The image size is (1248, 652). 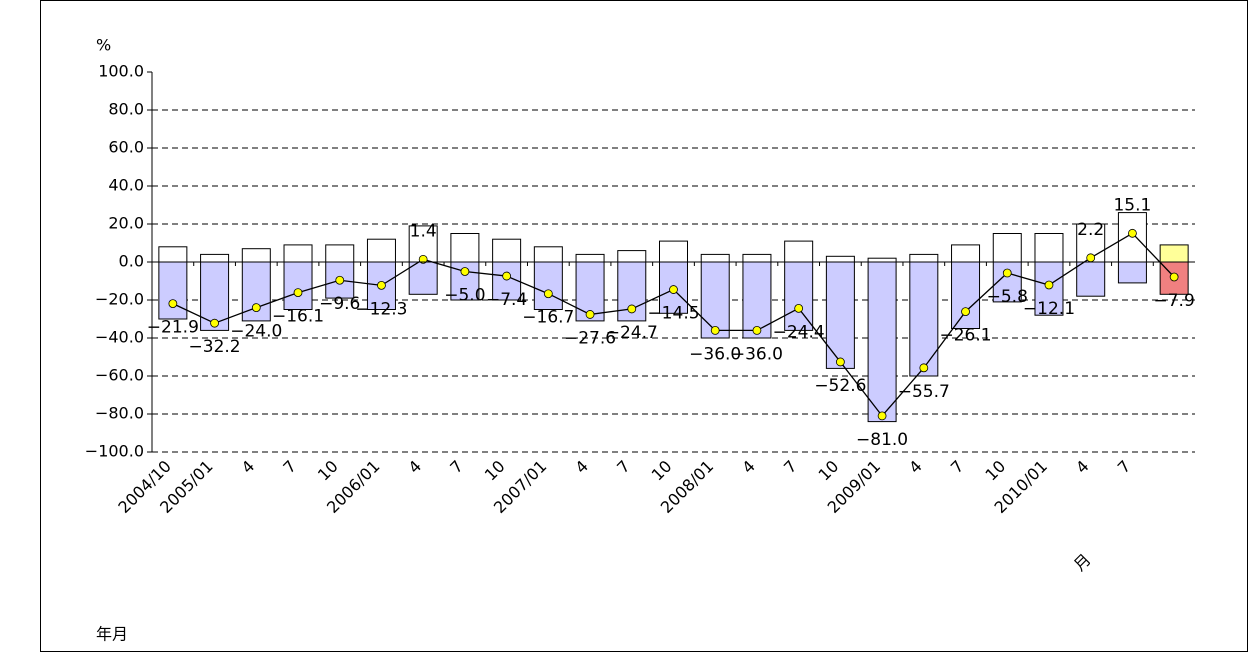 I want to click on data-label: −5.8, so click(x=1007, y=297).